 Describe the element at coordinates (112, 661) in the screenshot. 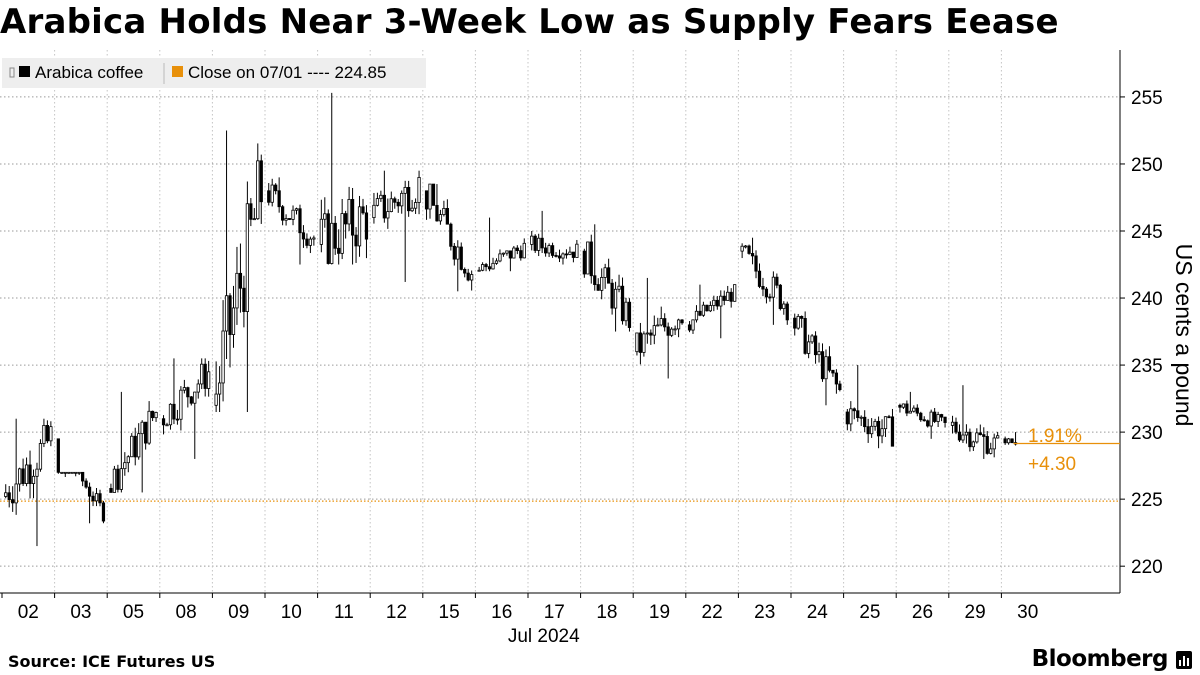

I see `source-note: Source: ICE Futures US` at that location.